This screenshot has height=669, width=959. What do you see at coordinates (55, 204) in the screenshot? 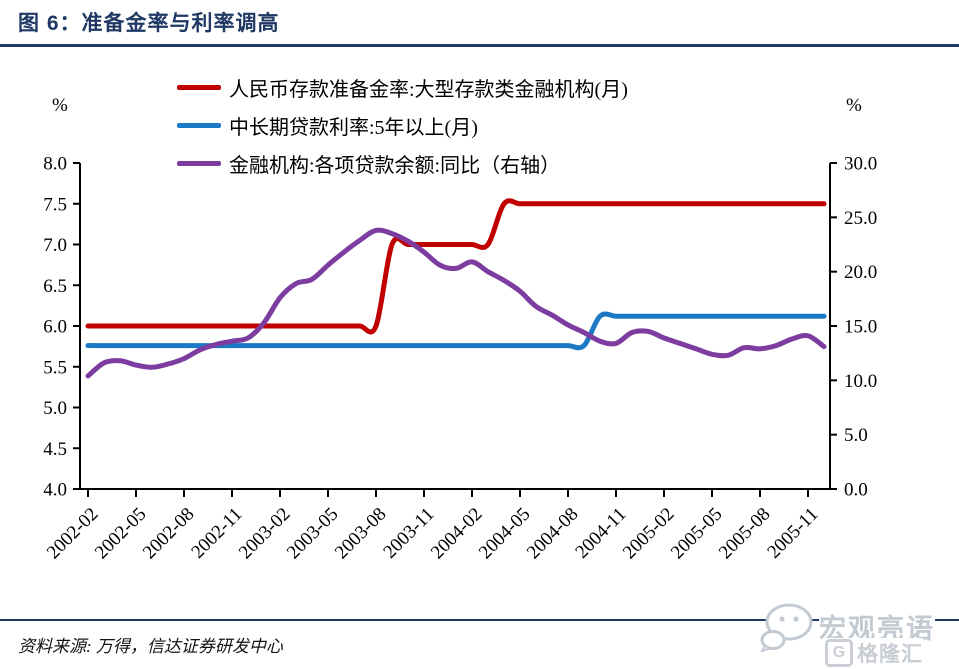
I see `y-tick-label: 7.5` at bounding box center [55, 204].